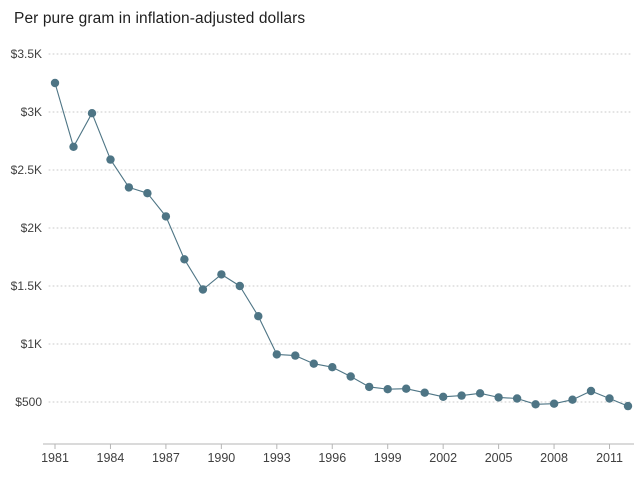 The image size is (640, 477). Describe the element at coordinates (443, 458) in the screenshot. I see `x-tick-label: 2002` at that location.